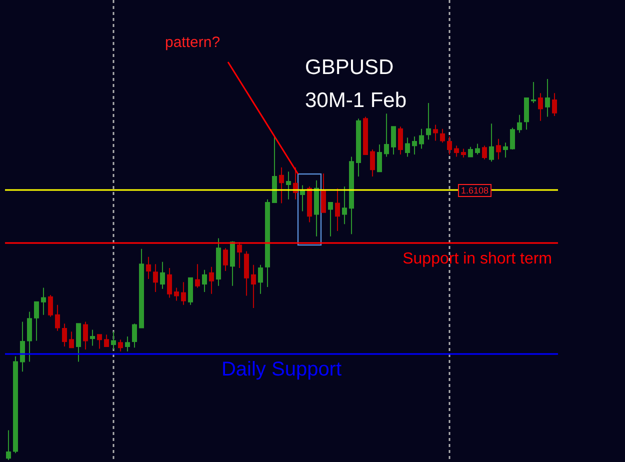  I want to click on text: pattern?, so click(192, 42).